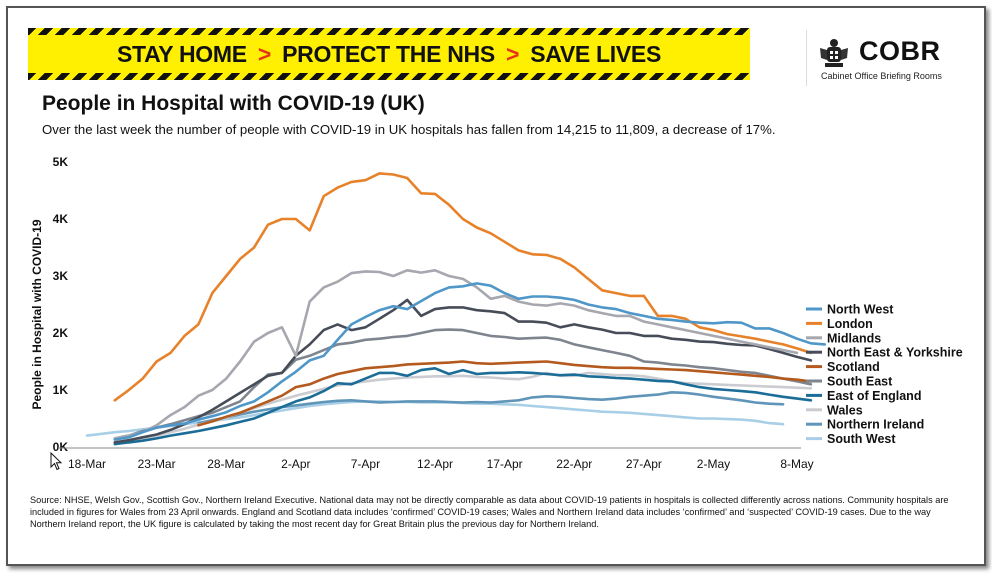 This screenshot has width=992, height=574. What do you see at coordinates (87, 464) in the screenshot?
I see `x-tick-label: 18-Mar` at bounding box center [87, 464].